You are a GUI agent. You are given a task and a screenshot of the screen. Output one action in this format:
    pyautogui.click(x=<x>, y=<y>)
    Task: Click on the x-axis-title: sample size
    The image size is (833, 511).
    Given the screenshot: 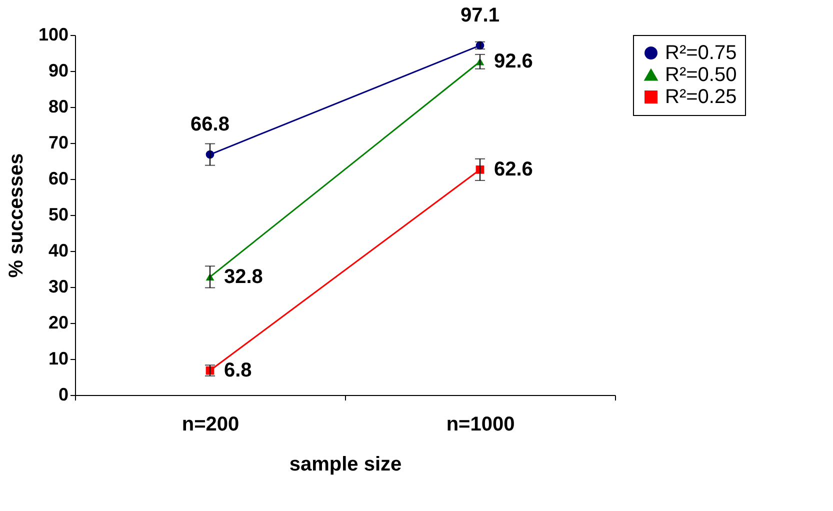 What is the action you would take?
    pyautogui.click(x=345, y=465)
    